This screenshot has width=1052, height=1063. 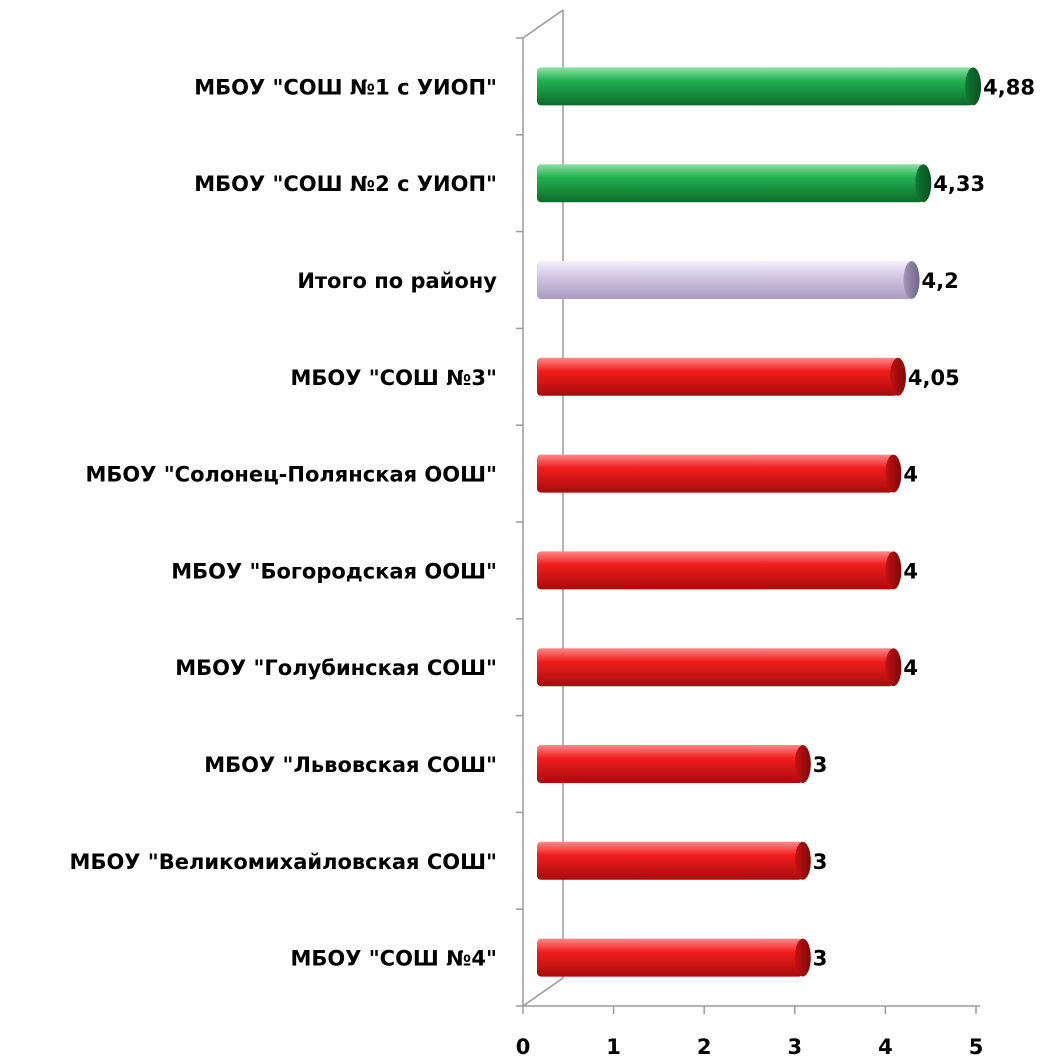 What do you see at coordinates (291, 475) in the screenshot?
I see `category-label: МБОУ "Солонец-Полянская ООШ"` at bounding box center [291, 475].